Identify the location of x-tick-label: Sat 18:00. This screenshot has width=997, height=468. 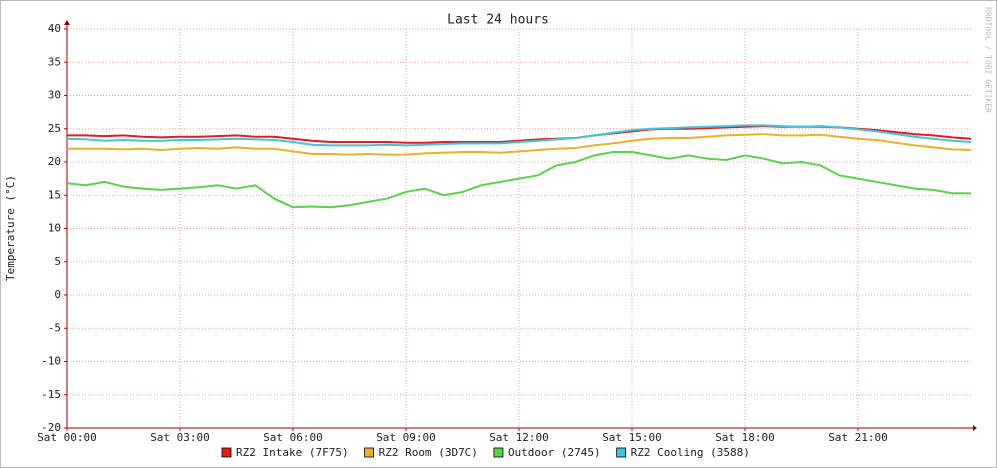
(745, 437).